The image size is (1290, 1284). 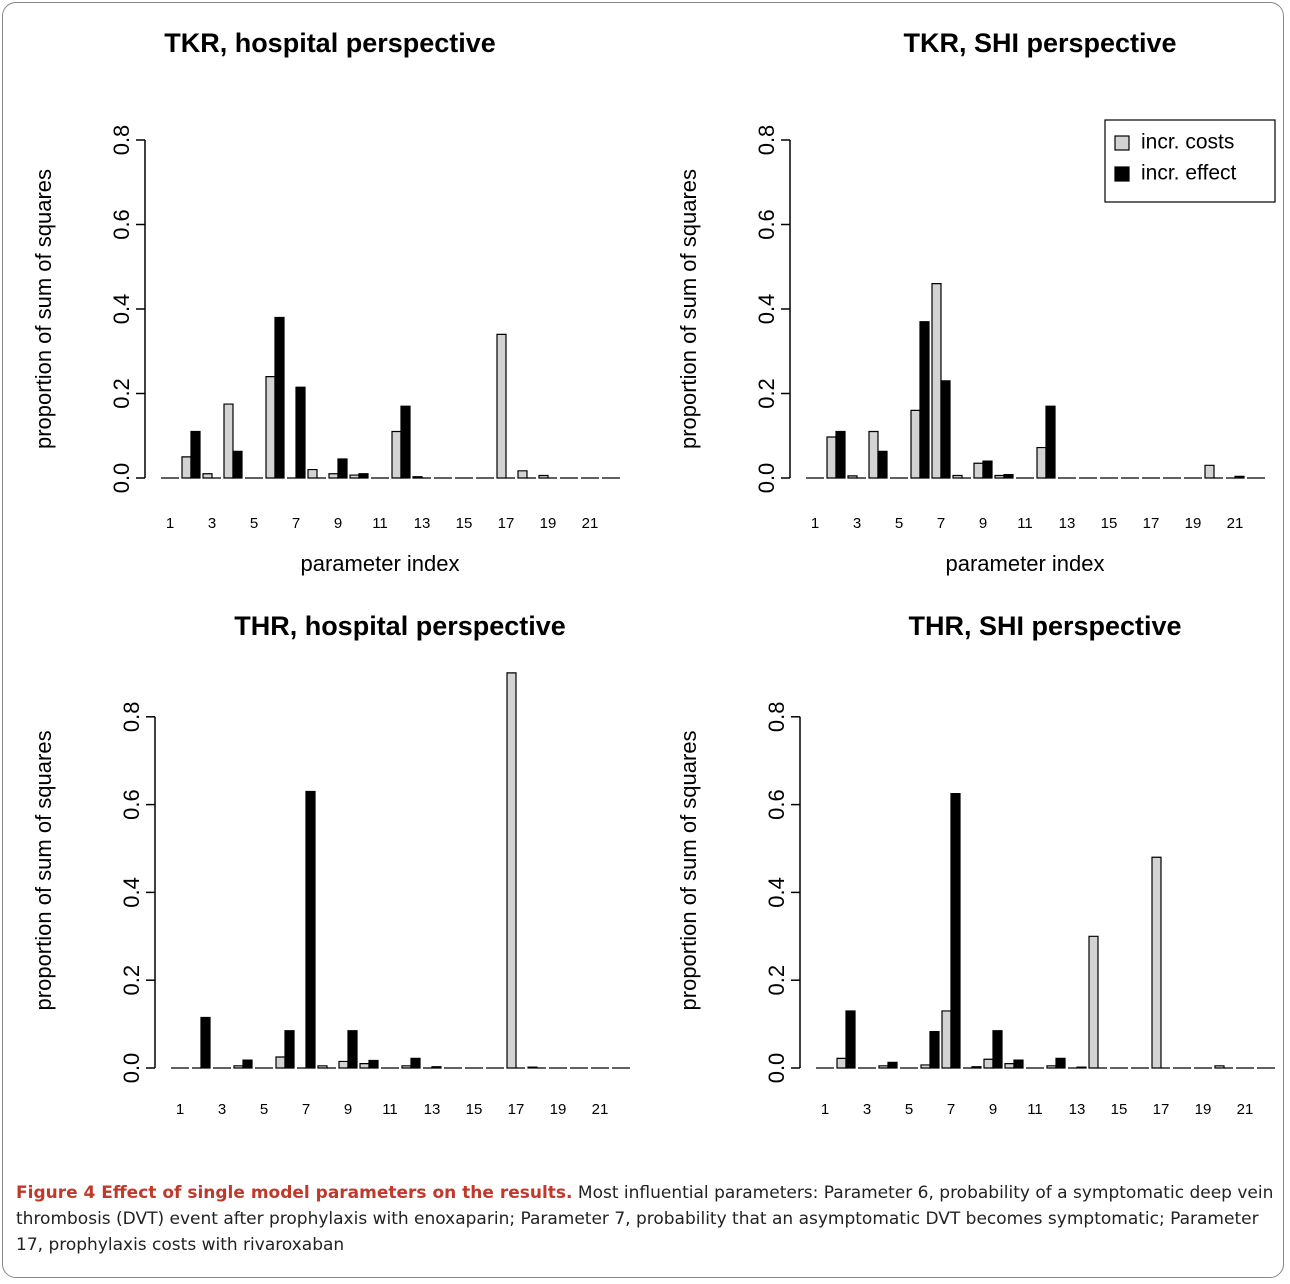 I want to click on legend-label: incr. costs, so click(x=1187, y=142).